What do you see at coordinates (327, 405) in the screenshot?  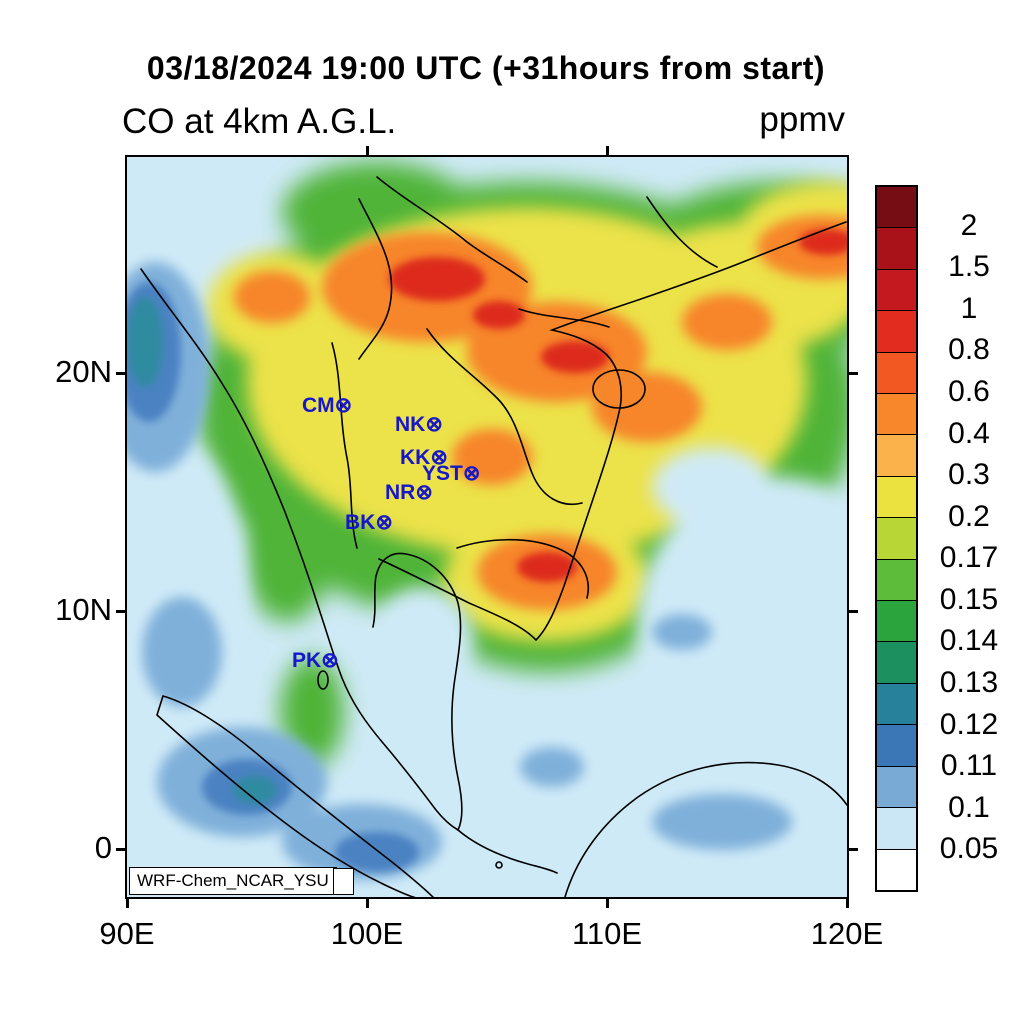 I see `station-marker-cm: CM⊗` at bounding box center [327, 405].